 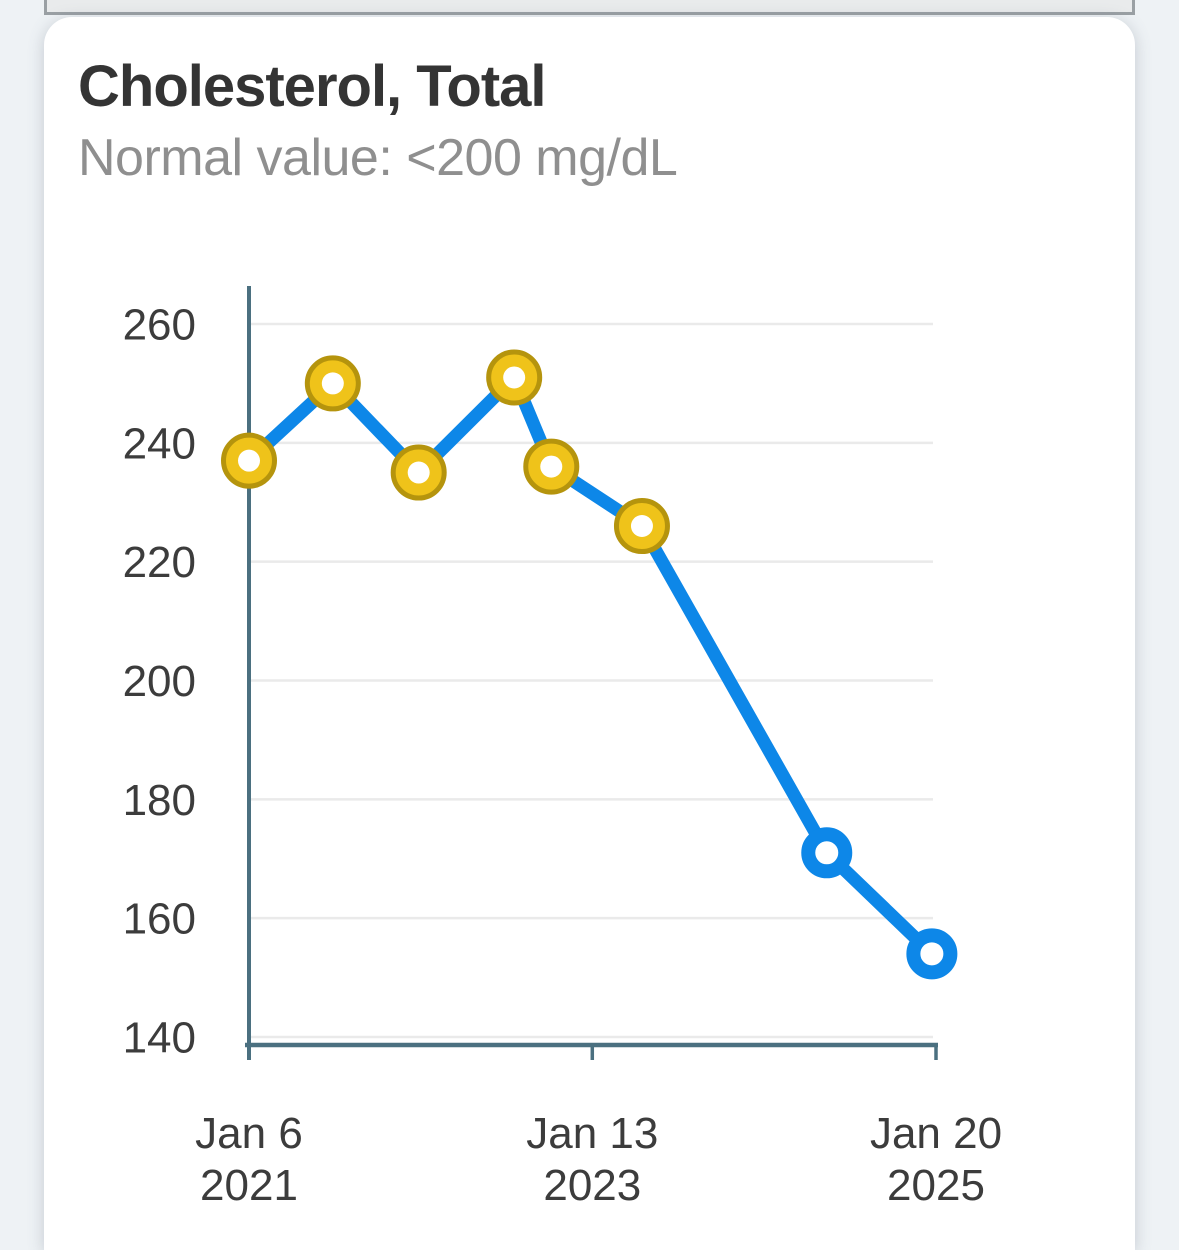 What do you see at coordinates (592, 1185) in the screenshot?
I see `x-tick-label-line2: 2023` at bounding box center [592, 1185].